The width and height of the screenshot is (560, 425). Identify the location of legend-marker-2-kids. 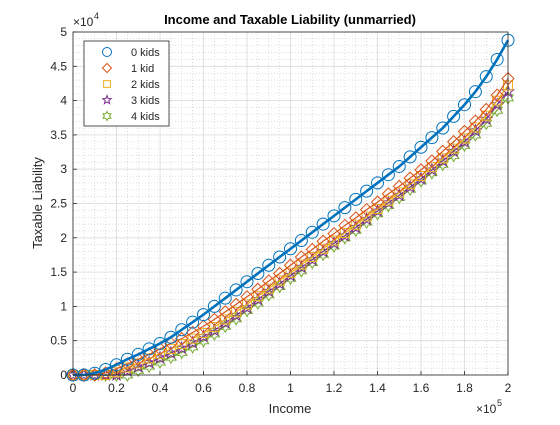
(107, 84).